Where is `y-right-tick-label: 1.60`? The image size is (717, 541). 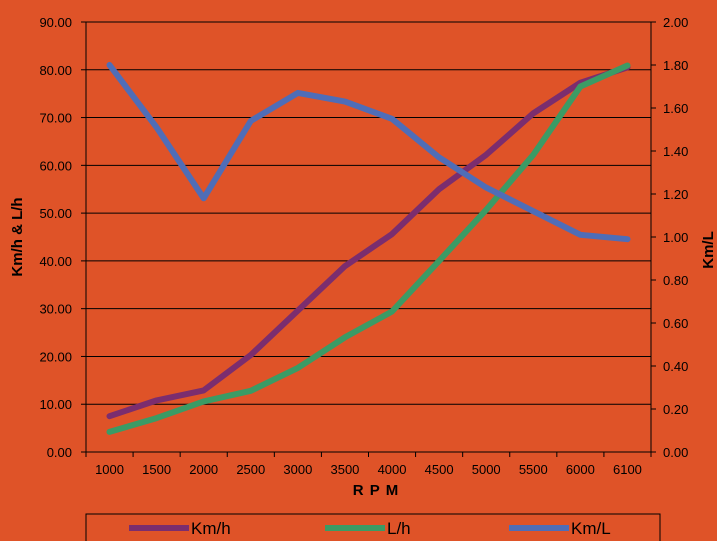
y-right-tick-label: 1.60 is located at coordinates (675, 108).